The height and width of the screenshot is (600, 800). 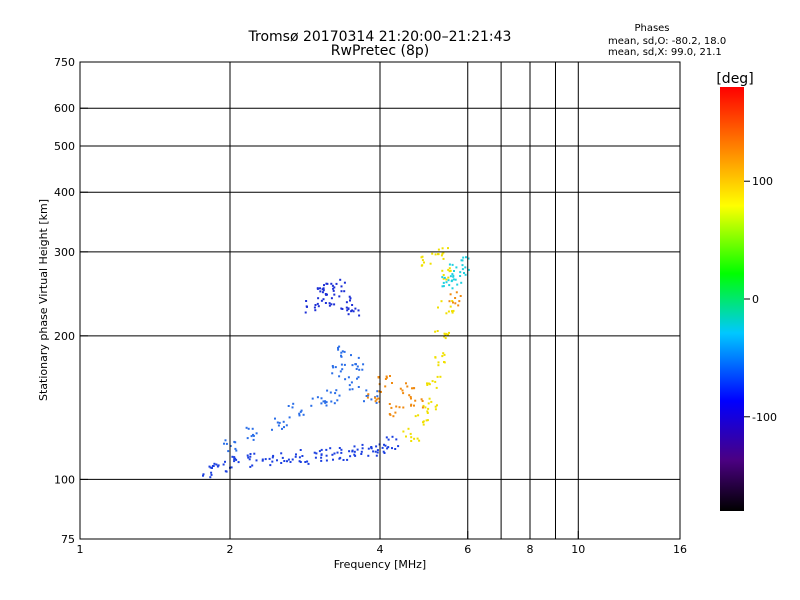 What do you see at coordinates (680, 549) in the screenshot?
I see `x-tick-label: 16` at bounding box center [680, 549].